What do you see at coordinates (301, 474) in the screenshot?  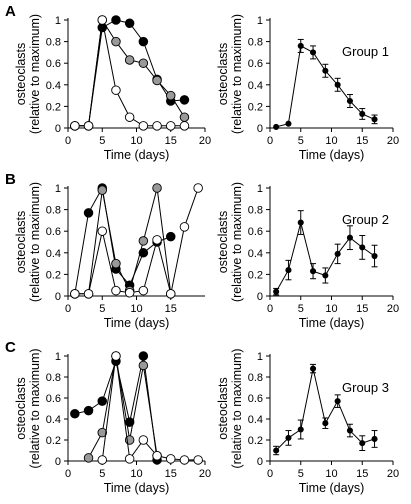 I see `x-tick-label: 5` at bounding box center [301, 474].